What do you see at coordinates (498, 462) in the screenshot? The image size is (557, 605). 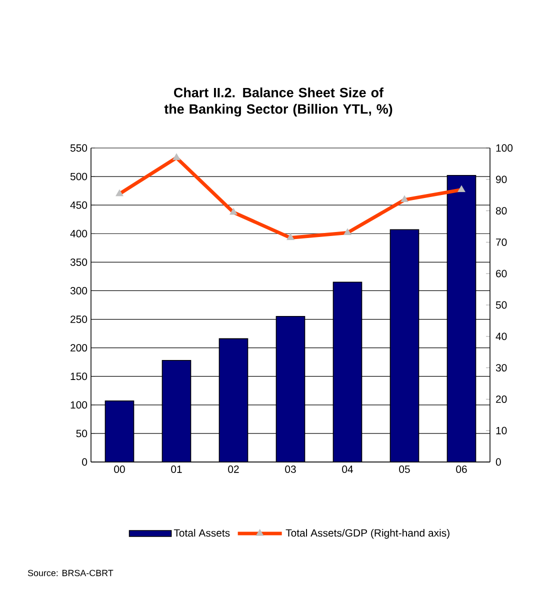 I see `y2-tick-label: 0` at bounding box center [498, 462].